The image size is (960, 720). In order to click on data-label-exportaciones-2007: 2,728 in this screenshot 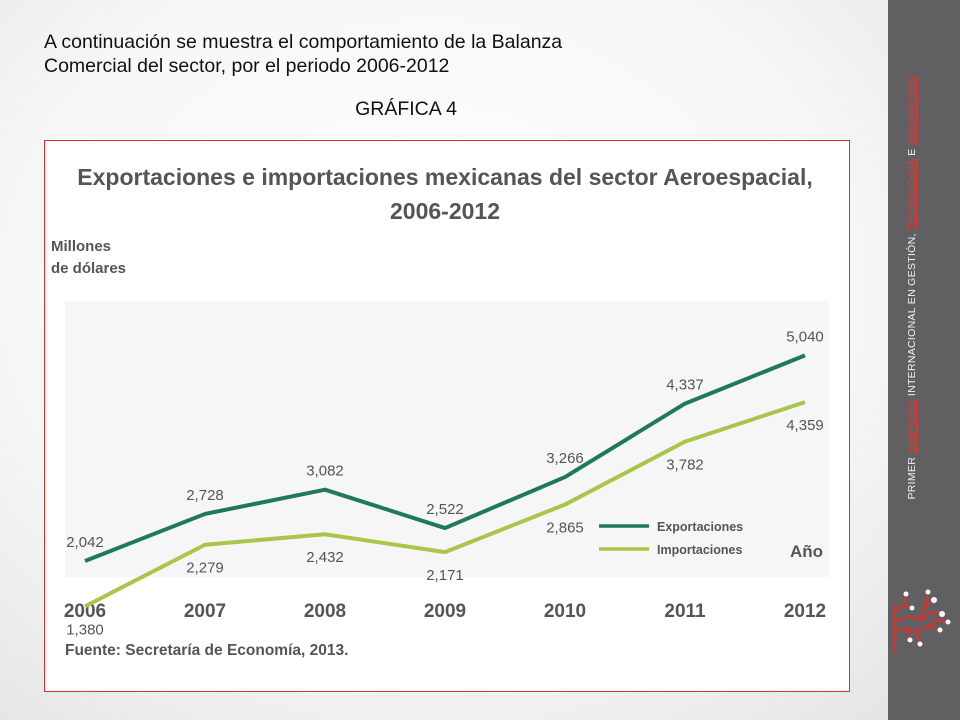, I will do `click(205, 495)`.